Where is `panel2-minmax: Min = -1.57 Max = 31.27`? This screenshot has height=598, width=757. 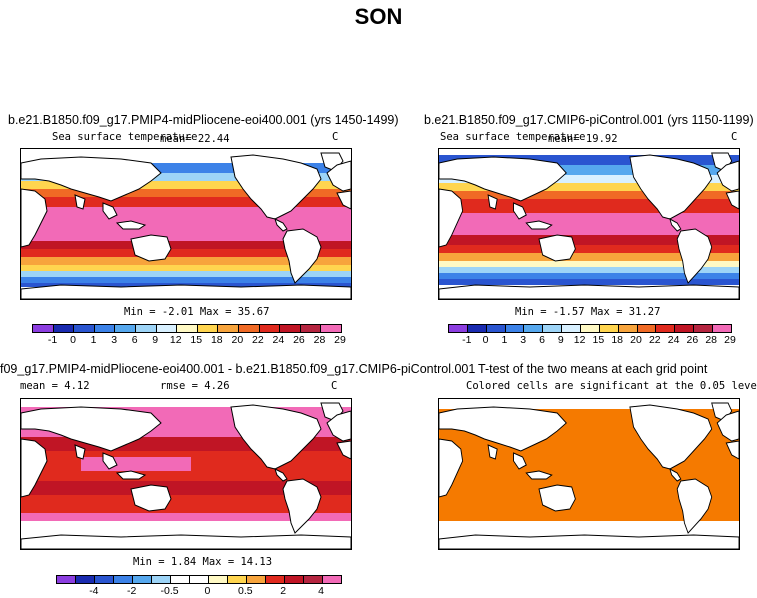 panel2-minmax: Min = -1.57 Max = 31.27 is located at coordinates (588, 312).